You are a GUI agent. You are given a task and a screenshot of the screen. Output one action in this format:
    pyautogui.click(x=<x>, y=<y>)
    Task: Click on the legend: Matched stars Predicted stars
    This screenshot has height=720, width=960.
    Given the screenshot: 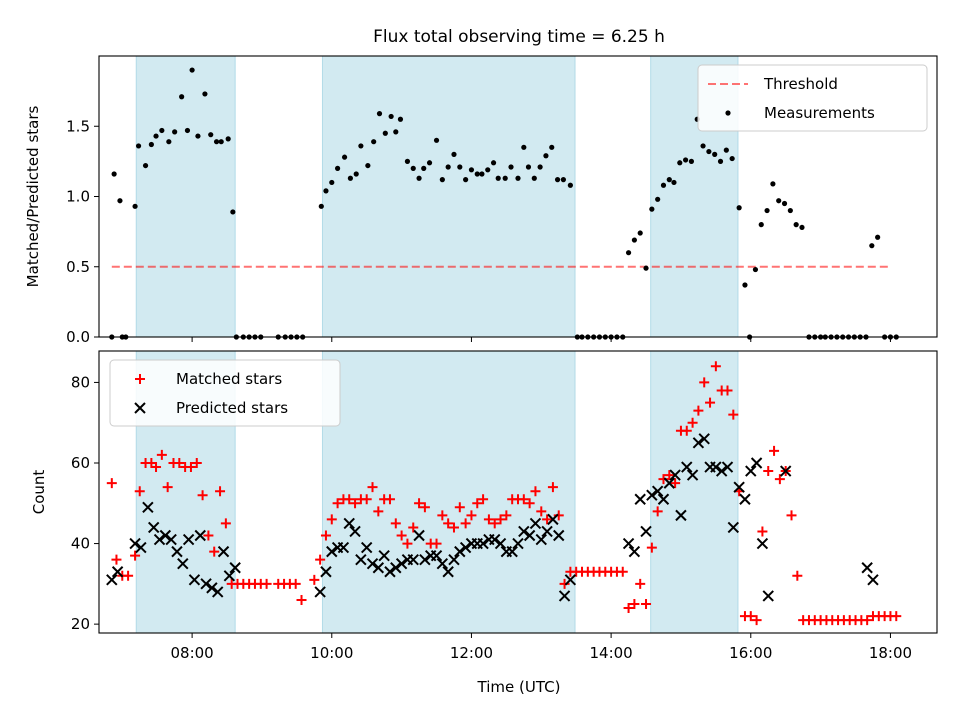 What is the action you would take?
    pyautogui.click(x=225, y=393)
    